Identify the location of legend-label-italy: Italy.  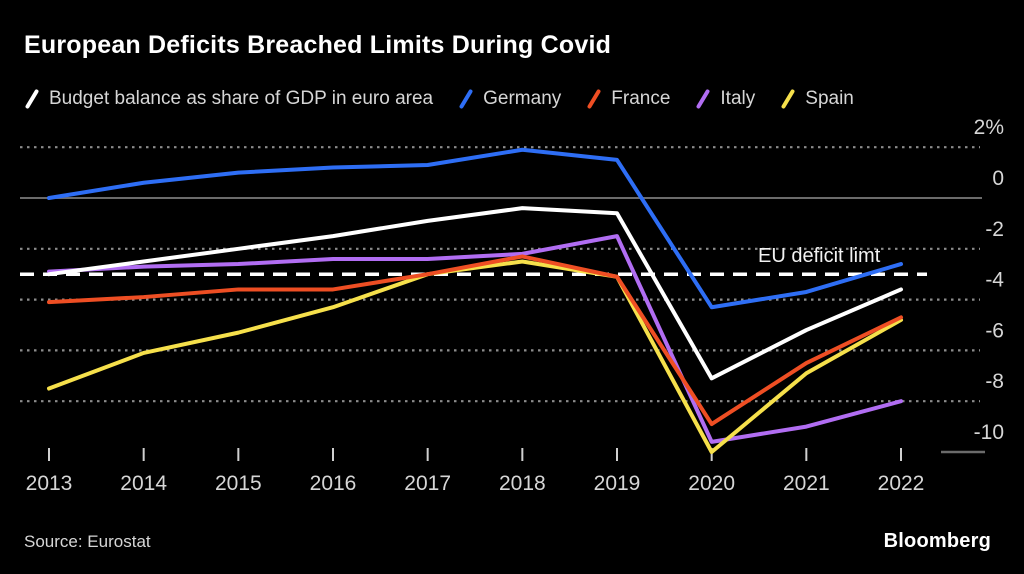
(738, 98).